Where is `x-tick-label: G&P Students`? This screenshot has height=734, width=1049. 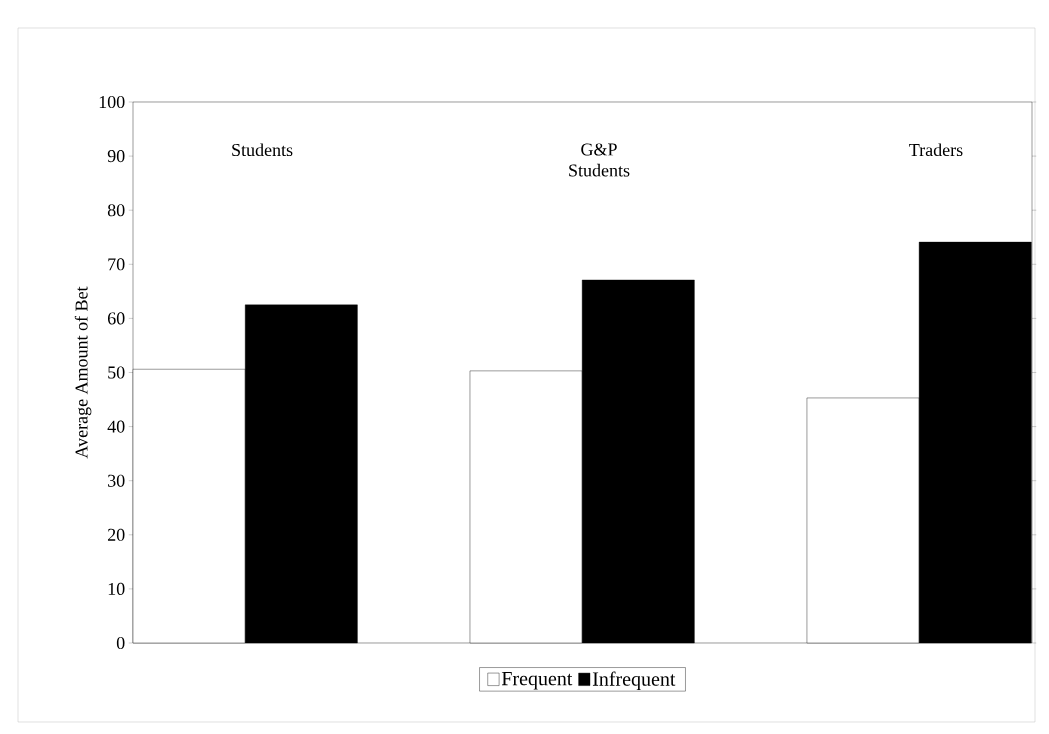
x-tick-label: G&P Students is located at coordinates (599, 160).